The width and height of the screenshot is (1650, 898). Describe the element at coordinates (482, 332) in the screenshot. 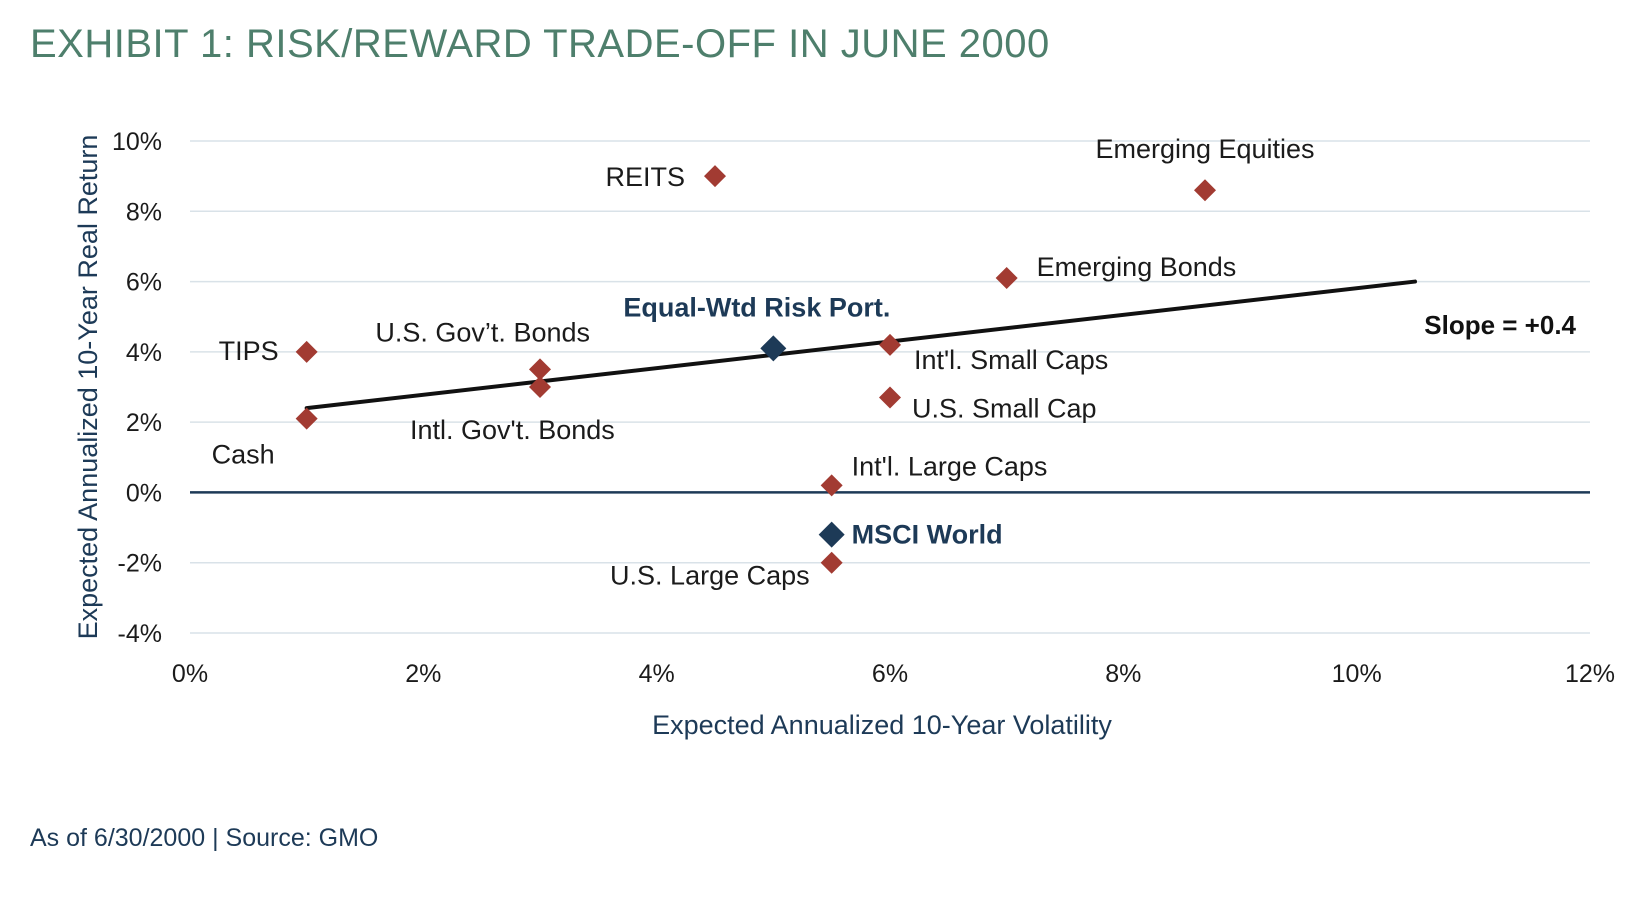

I see `point-label: U.S. Gov’t. Bonds` at that location.